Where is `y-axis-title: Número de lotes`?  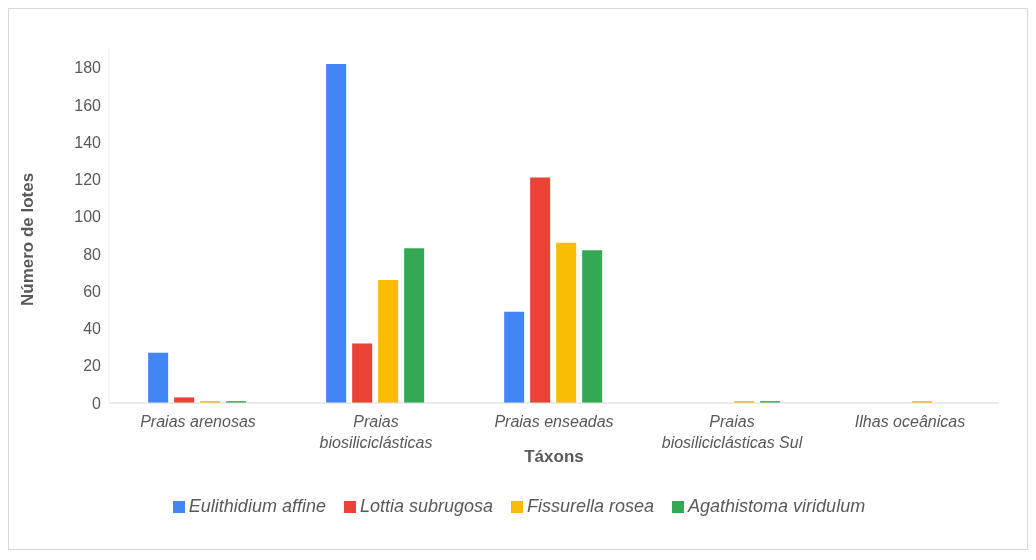
y-axis-title: Número de lotes is located at coordinates (28, 239).